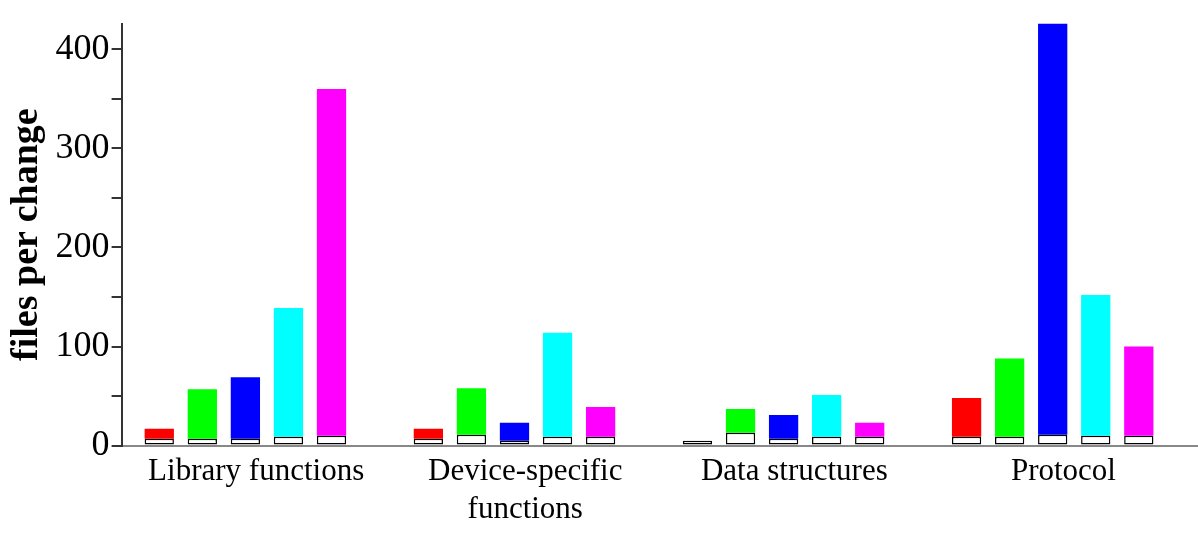 This screenshot has height=536, width=1198. What do you see at coordinates (82, 244) in the screenshot?
I see `y-tick-label: 200` at bounding box center [82, 244].